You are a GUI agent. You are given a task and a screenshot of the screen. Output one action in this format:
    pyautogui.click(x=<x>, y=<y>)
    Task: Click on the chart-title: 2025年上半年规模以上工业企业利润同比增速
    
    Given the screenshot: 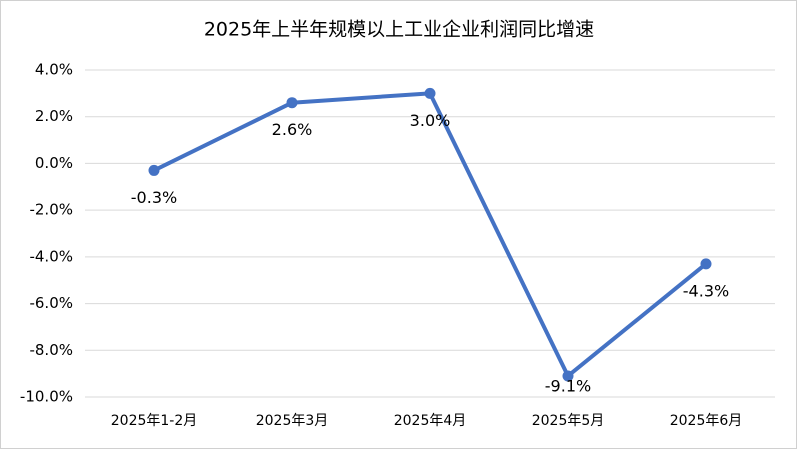 What is the action you would take?
    pyautogui.click(x=399, y=30)
    